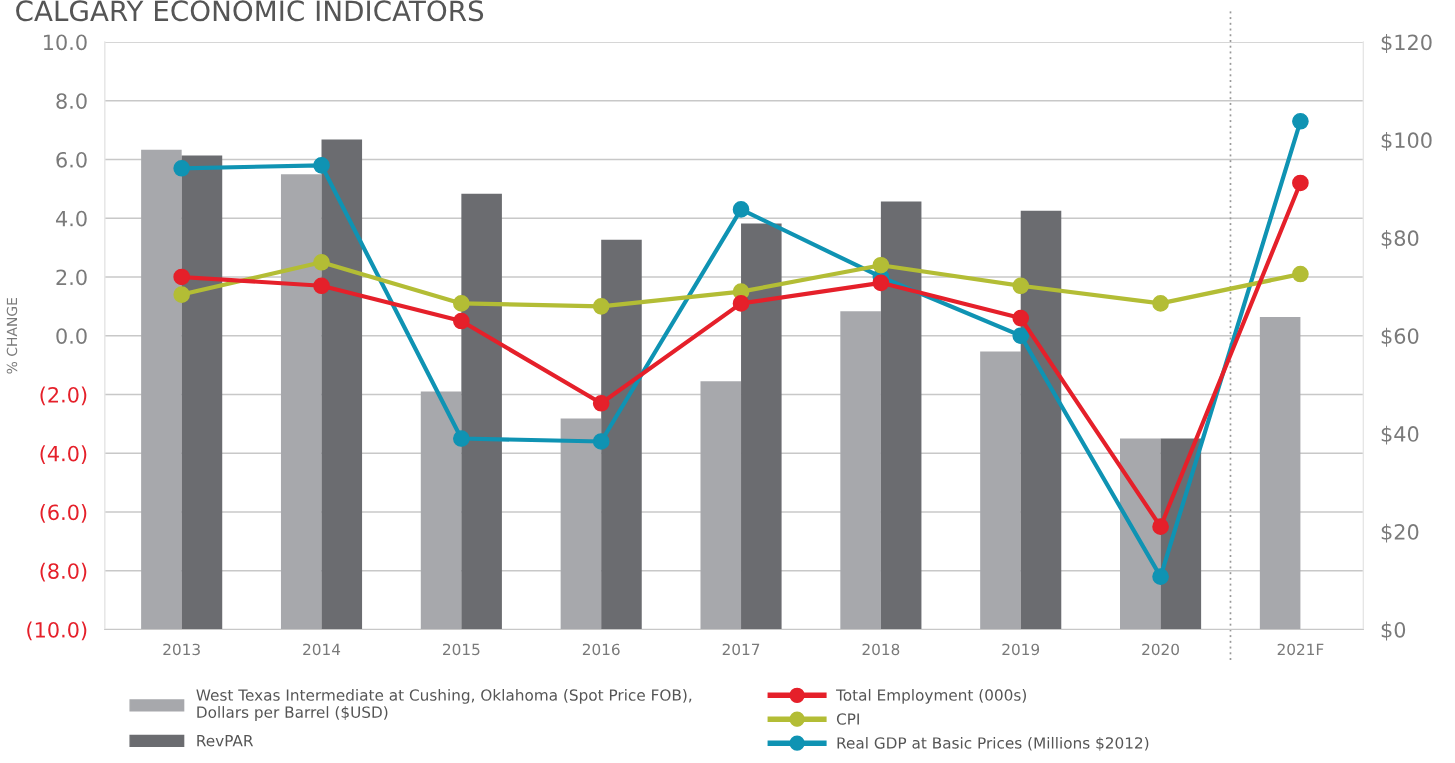 This screenshot has height=763, width=1455. Describe the element at coordinates (1406, 43) in the screenshot. I see `y2-tick-label: $120` at that location.